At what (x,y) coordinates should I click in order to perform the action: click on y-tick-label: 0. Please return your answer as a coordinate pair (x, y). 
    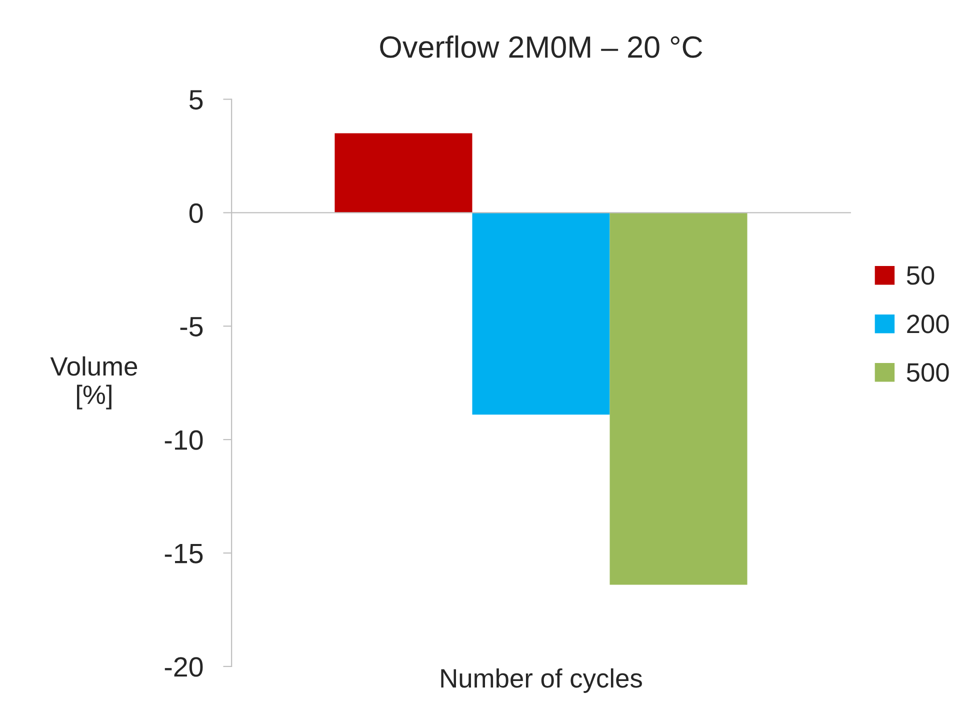
    Looking at the image, I should click on (196, 213).